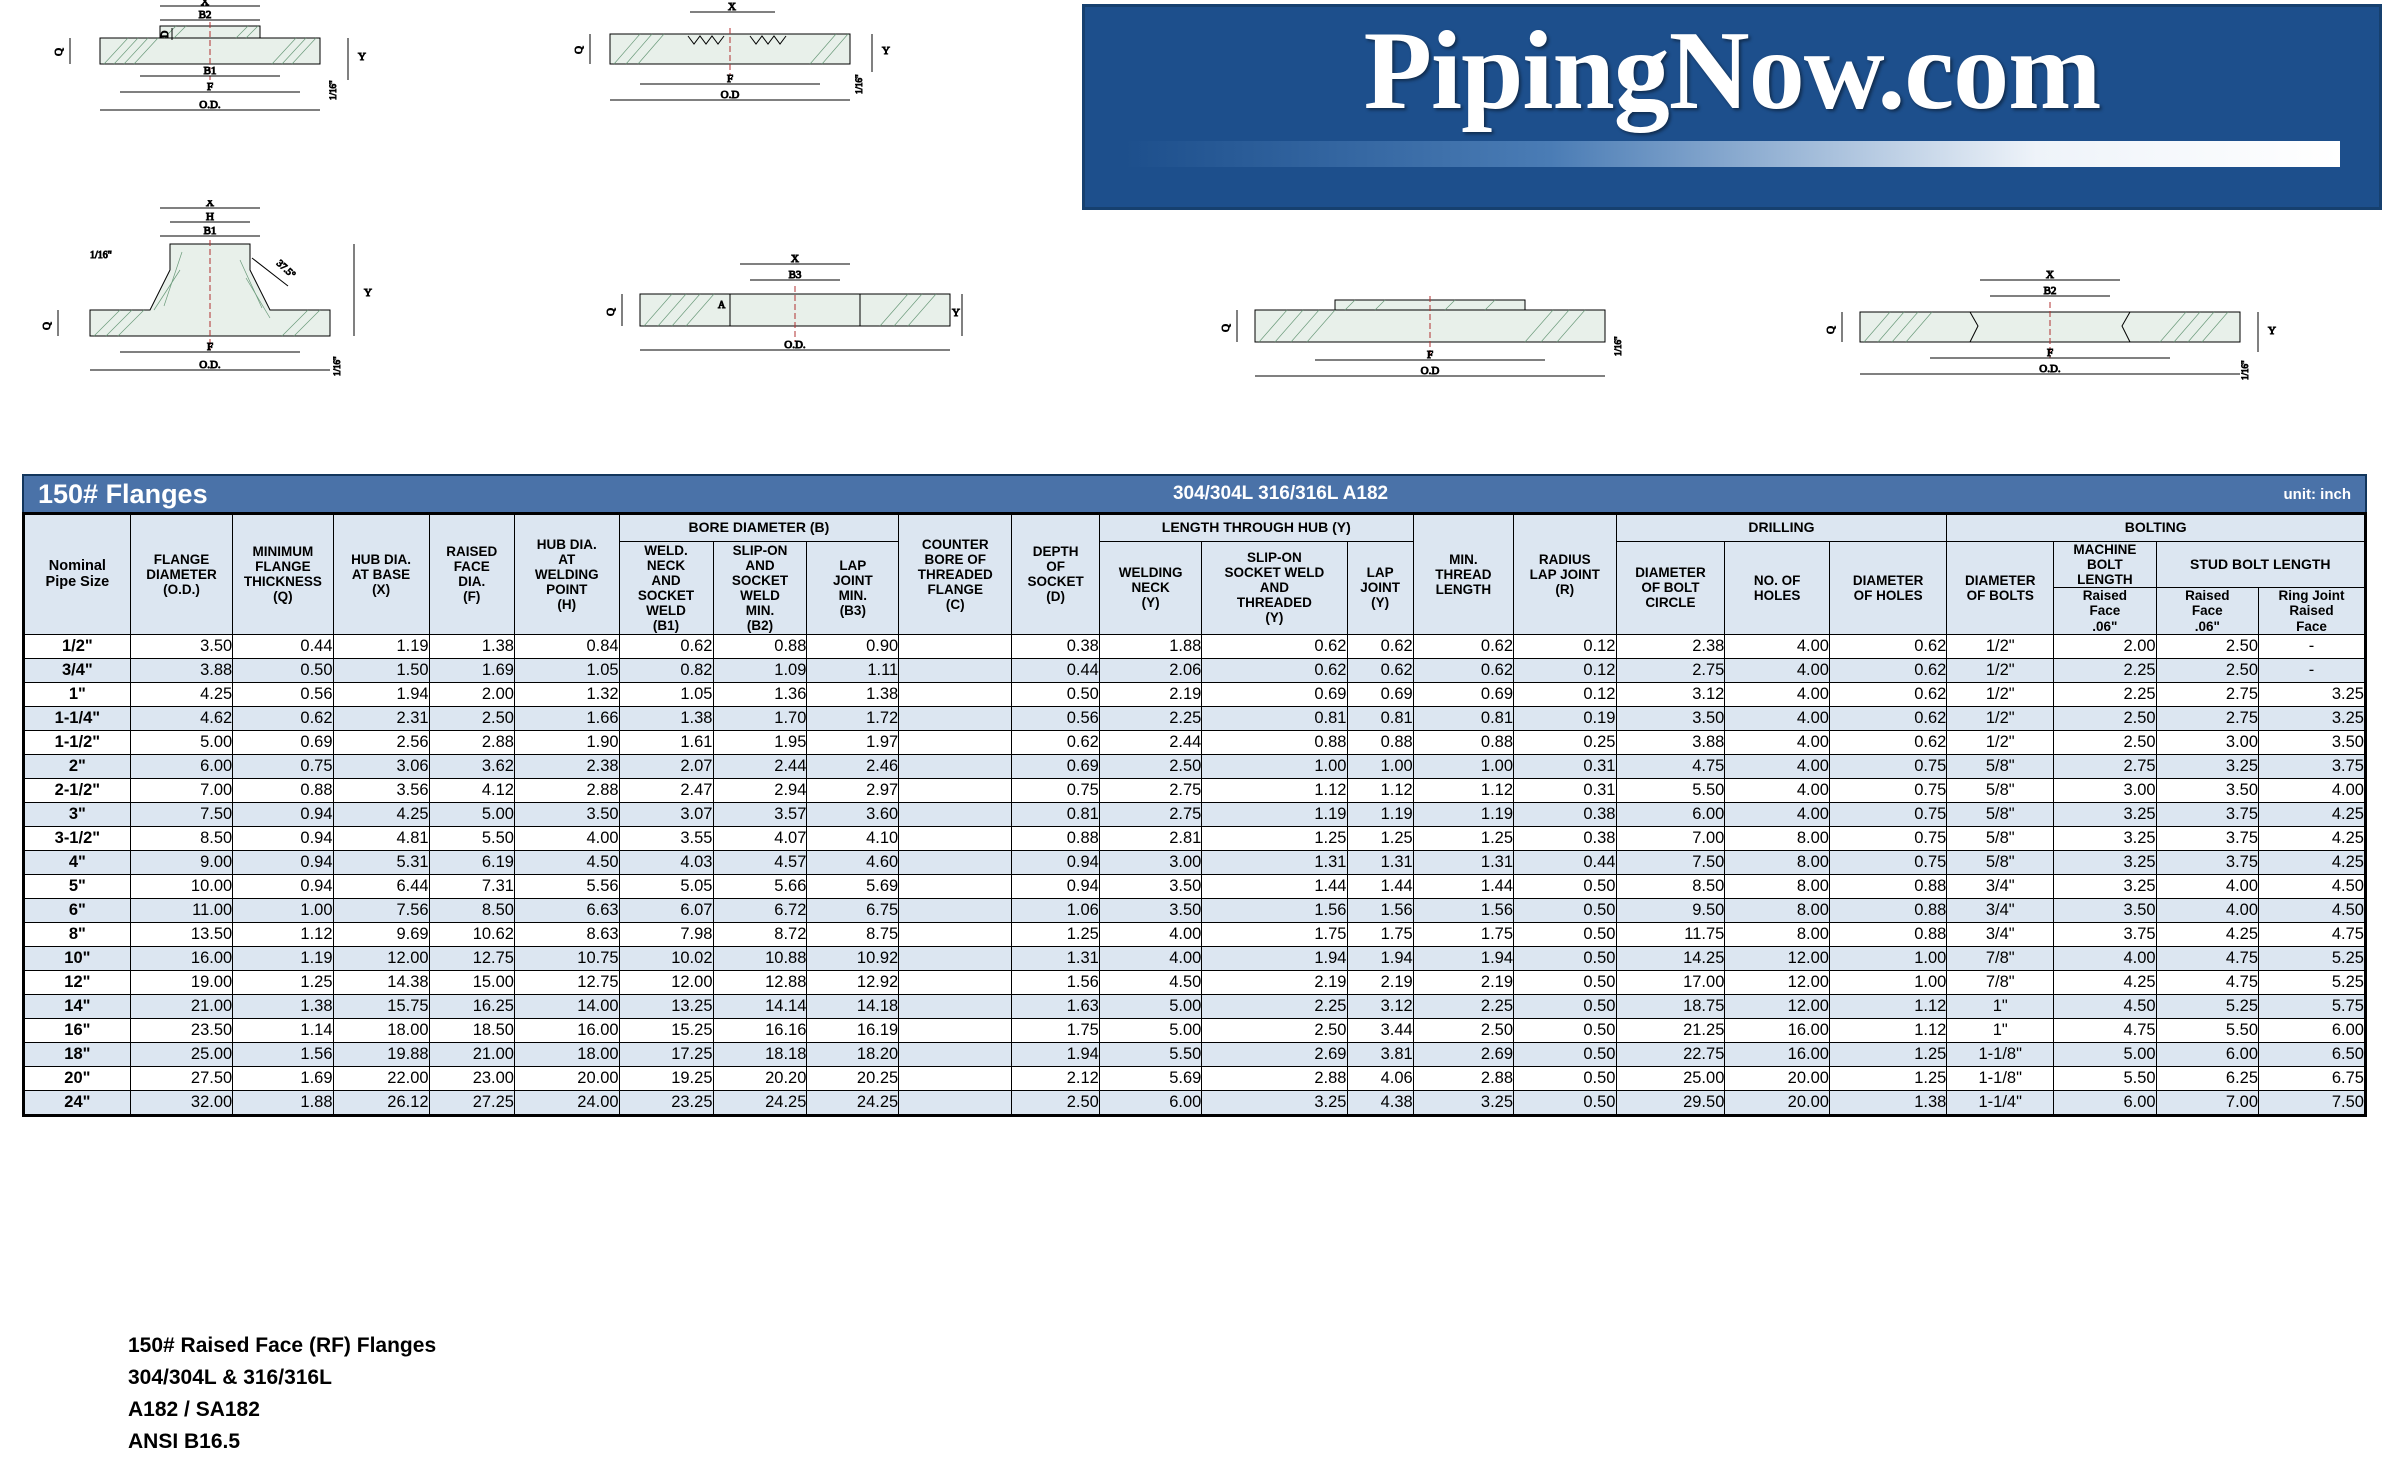 The image size is (2389, 1481). Describe the element at coordinates (2105, 564) in the screenshot. I see `th-machine-bolt-length: MACHINE BOLT LENGTH` at that location.